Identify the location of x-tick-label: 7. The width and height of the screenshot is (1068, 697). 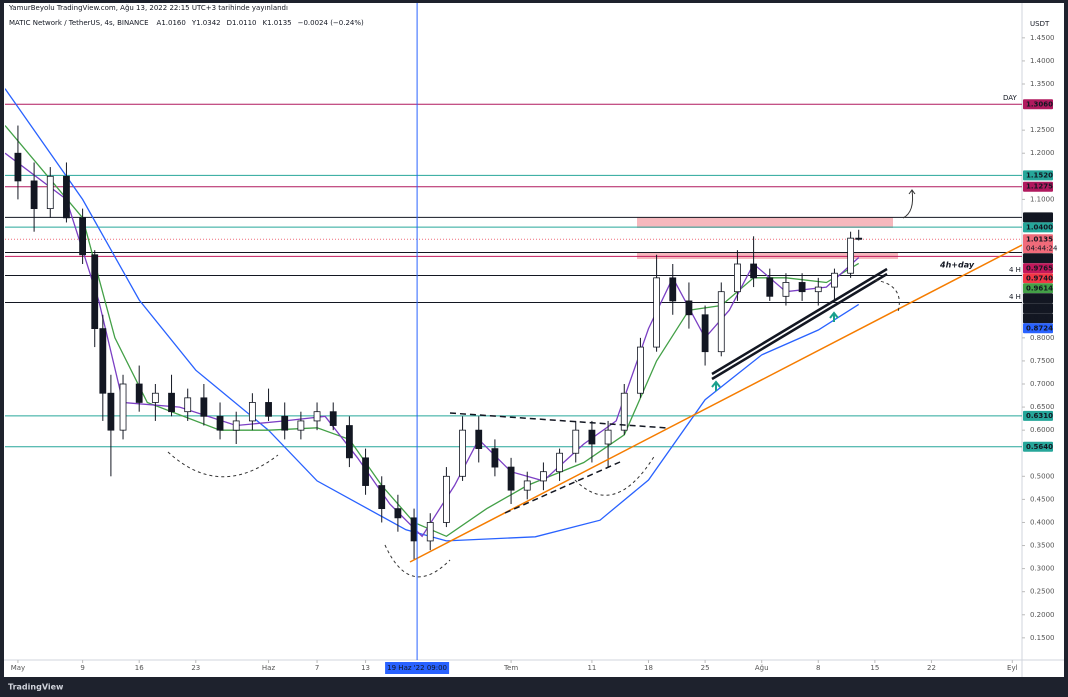
(317, 668).